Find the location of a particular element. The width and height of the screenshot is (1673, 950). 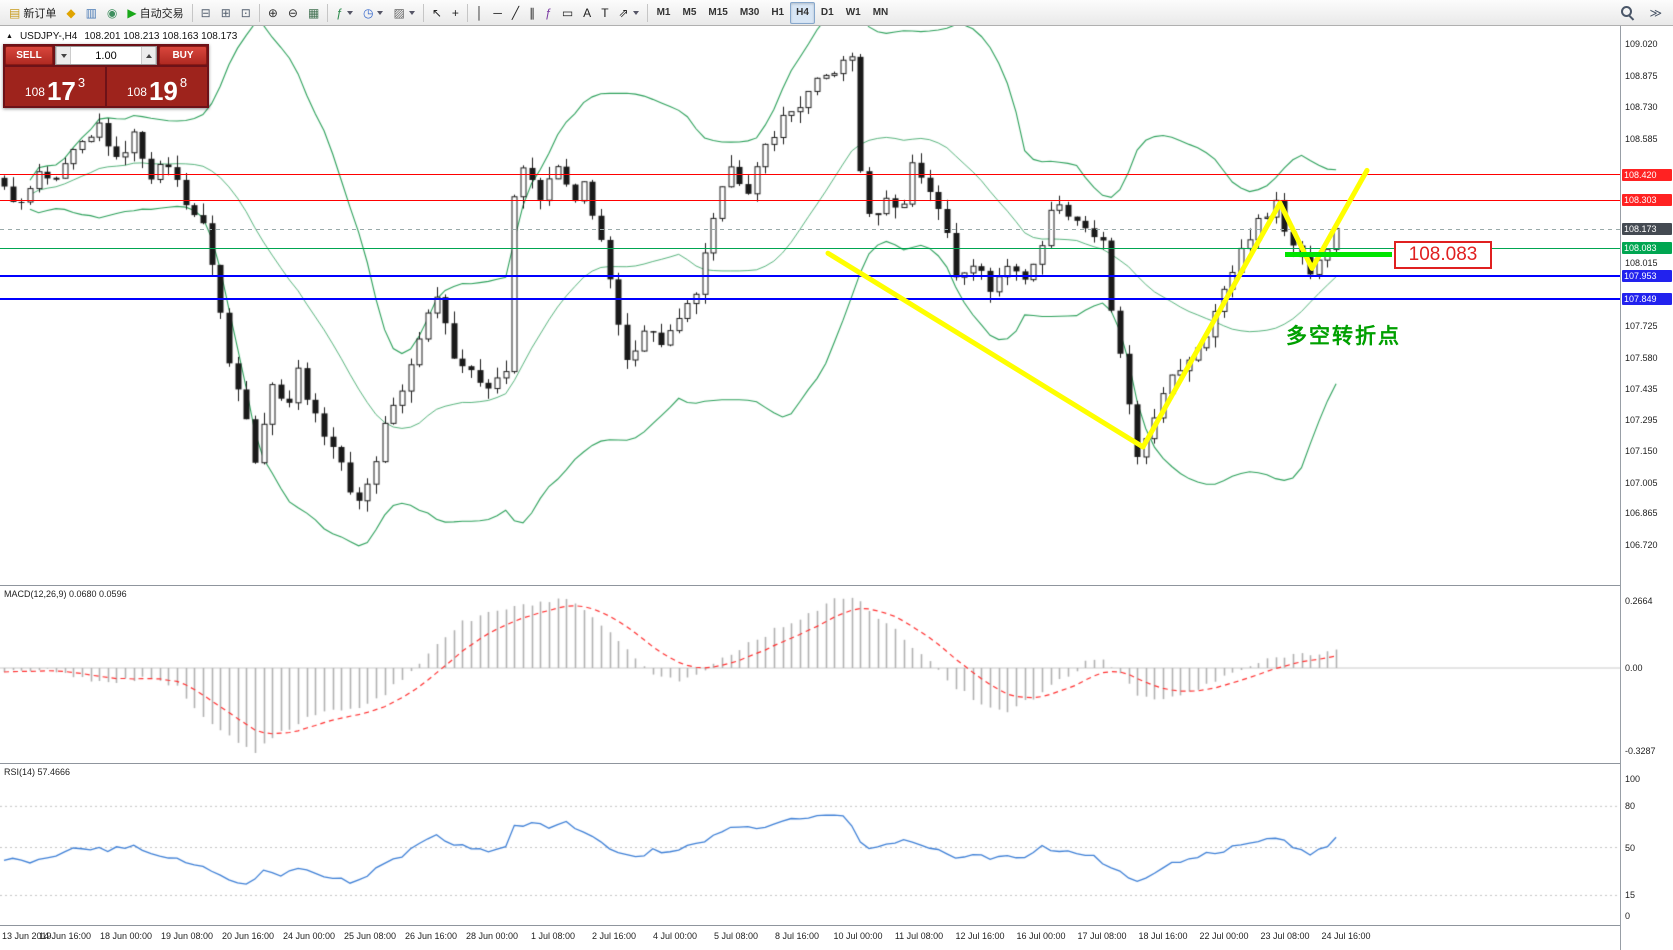

time-axis-divider is located at coordinates (836, 925).